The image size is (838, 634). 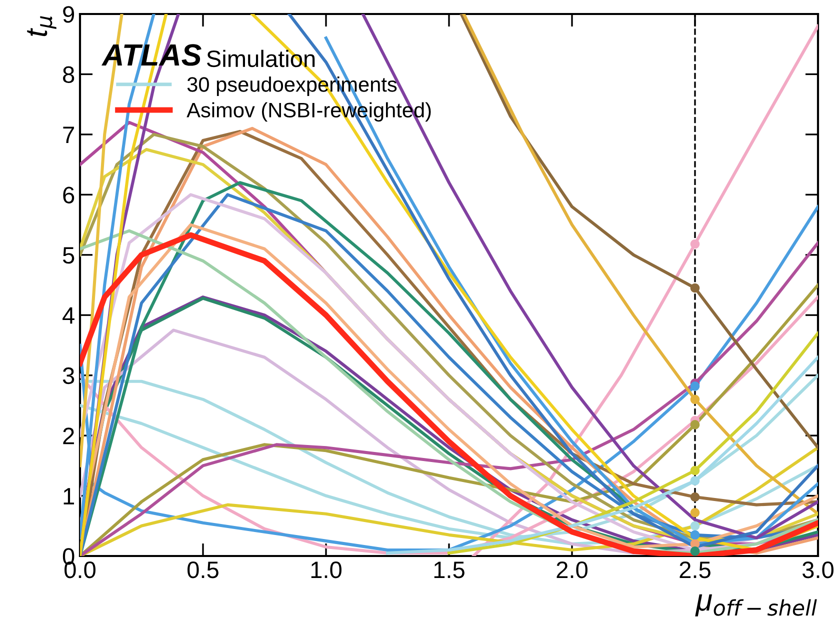 I want to click on x-tick-label: 0.5, so click(x=203, y=569).